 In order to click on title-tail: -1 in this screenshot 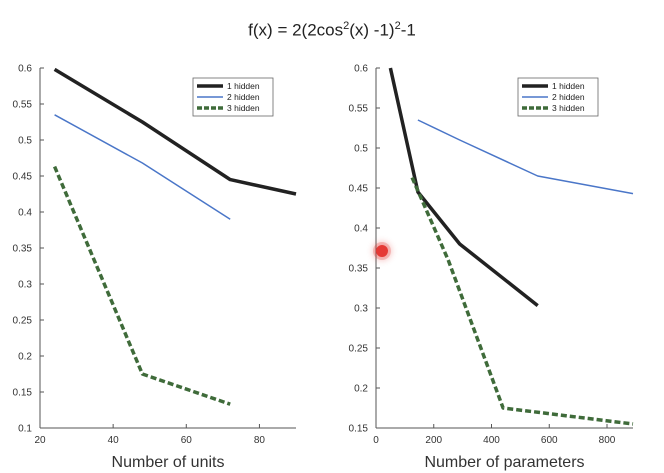, I will do `click(408, 30)`.